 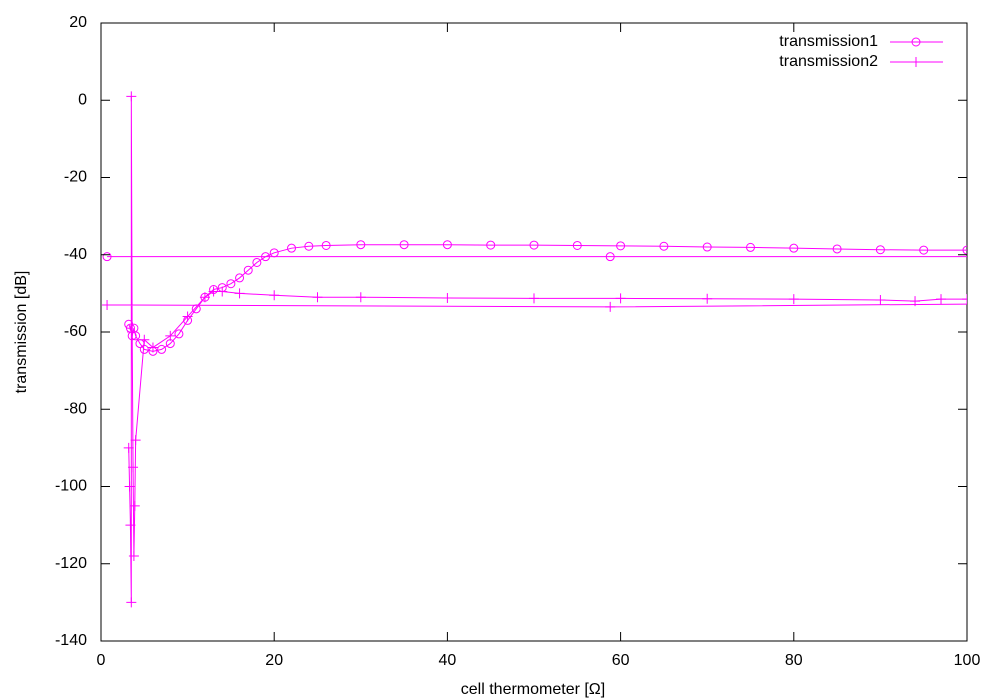 I want to click on x-tick-label: 40, so click(x=448, y=660).